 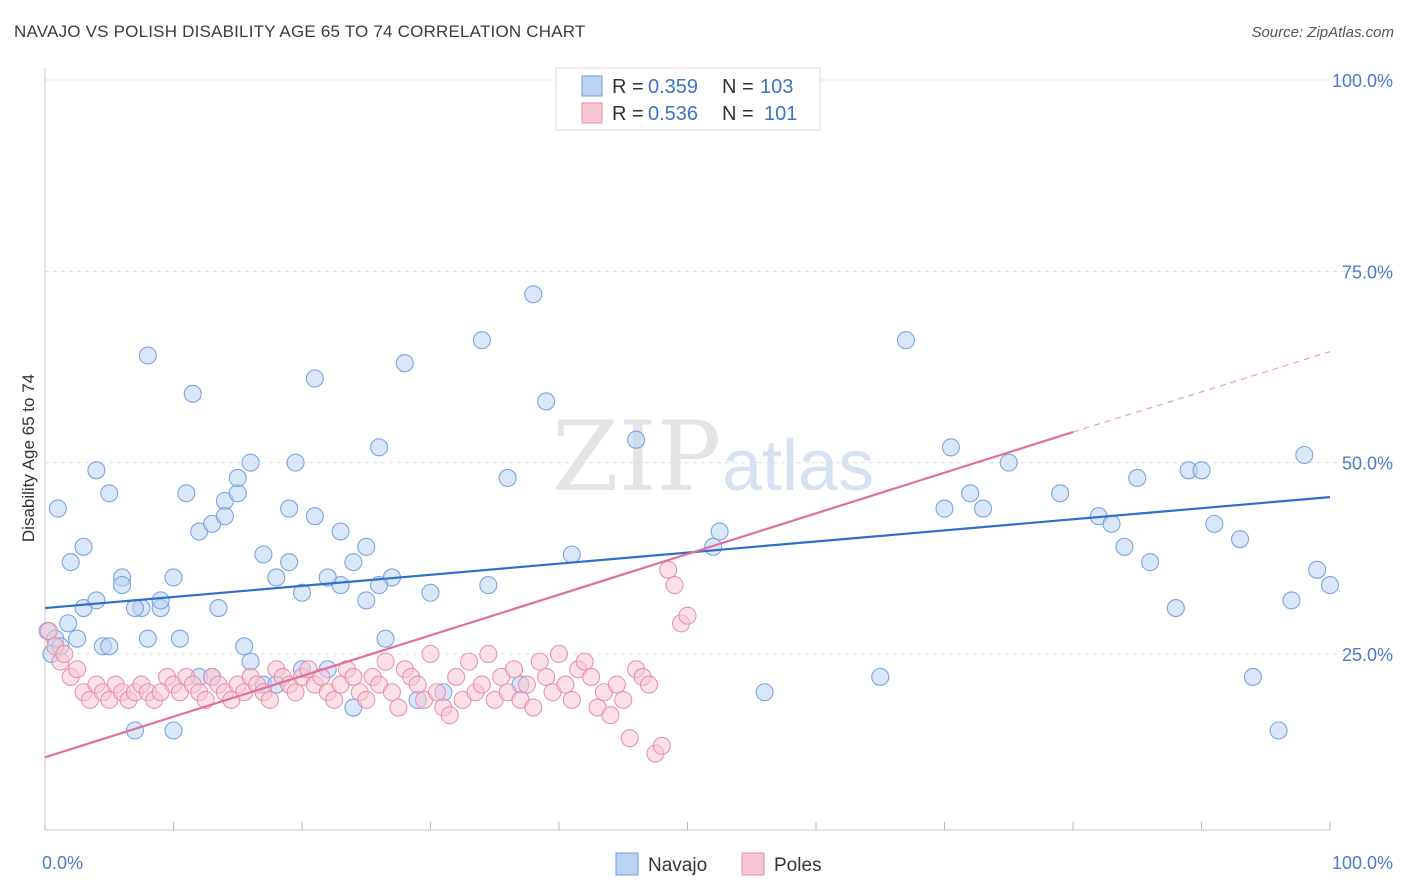 What do you see at coordinates (688, 99) in the screenshot?
I see `top-legend: R = 0.359 N = 103 R = 0.536 N = 101` at bounding box center [688, 99].